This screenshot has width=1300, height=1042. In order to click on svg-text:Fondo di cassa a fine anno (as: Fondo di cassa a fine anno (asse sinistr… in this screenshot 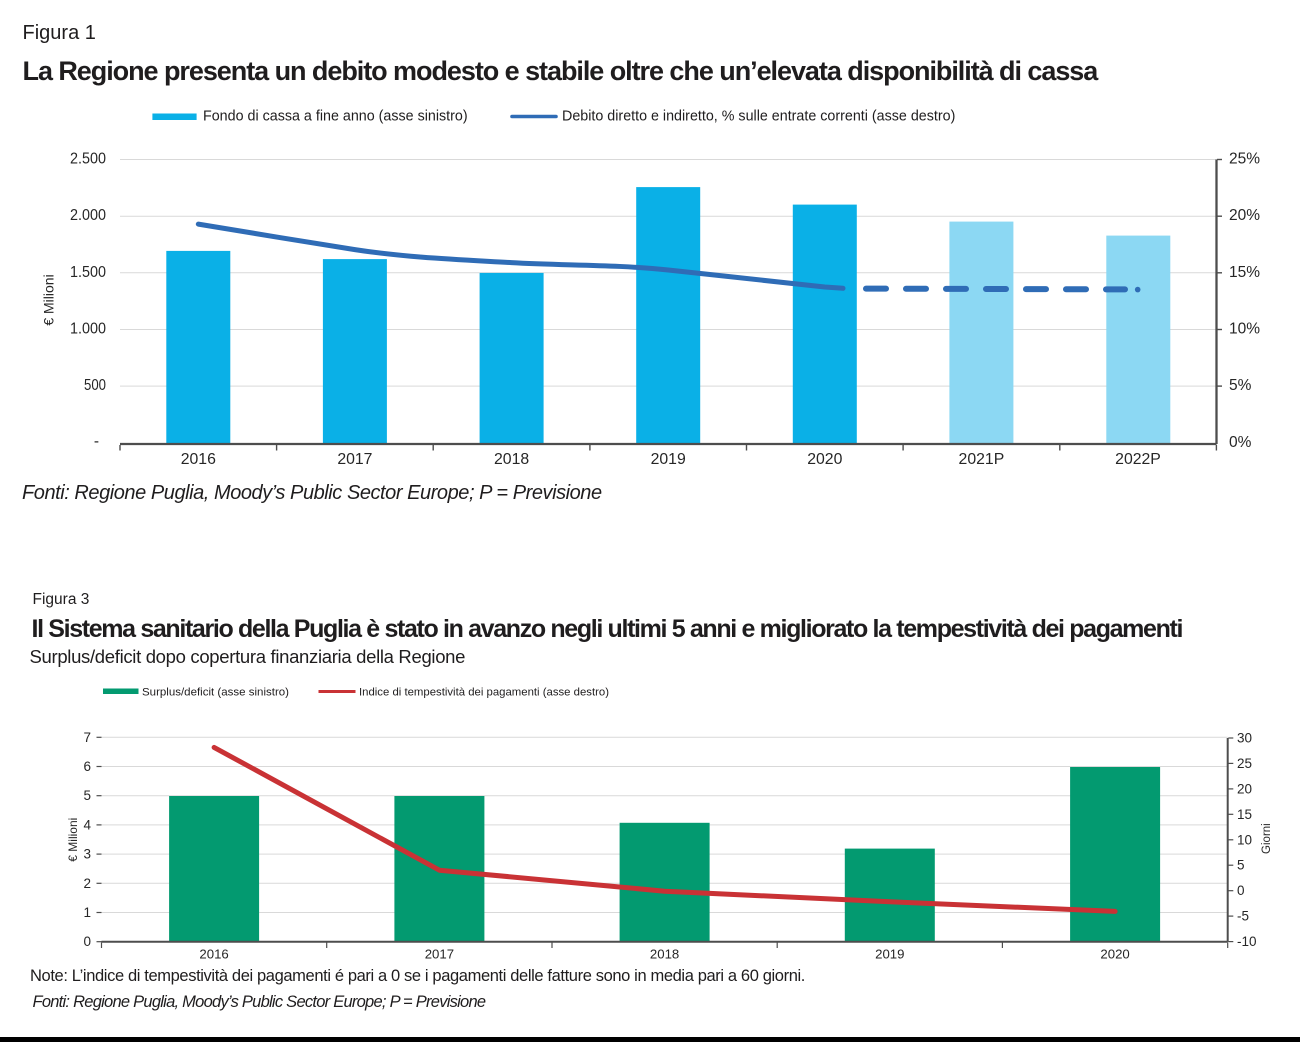, I will do `click(335, 117)`.